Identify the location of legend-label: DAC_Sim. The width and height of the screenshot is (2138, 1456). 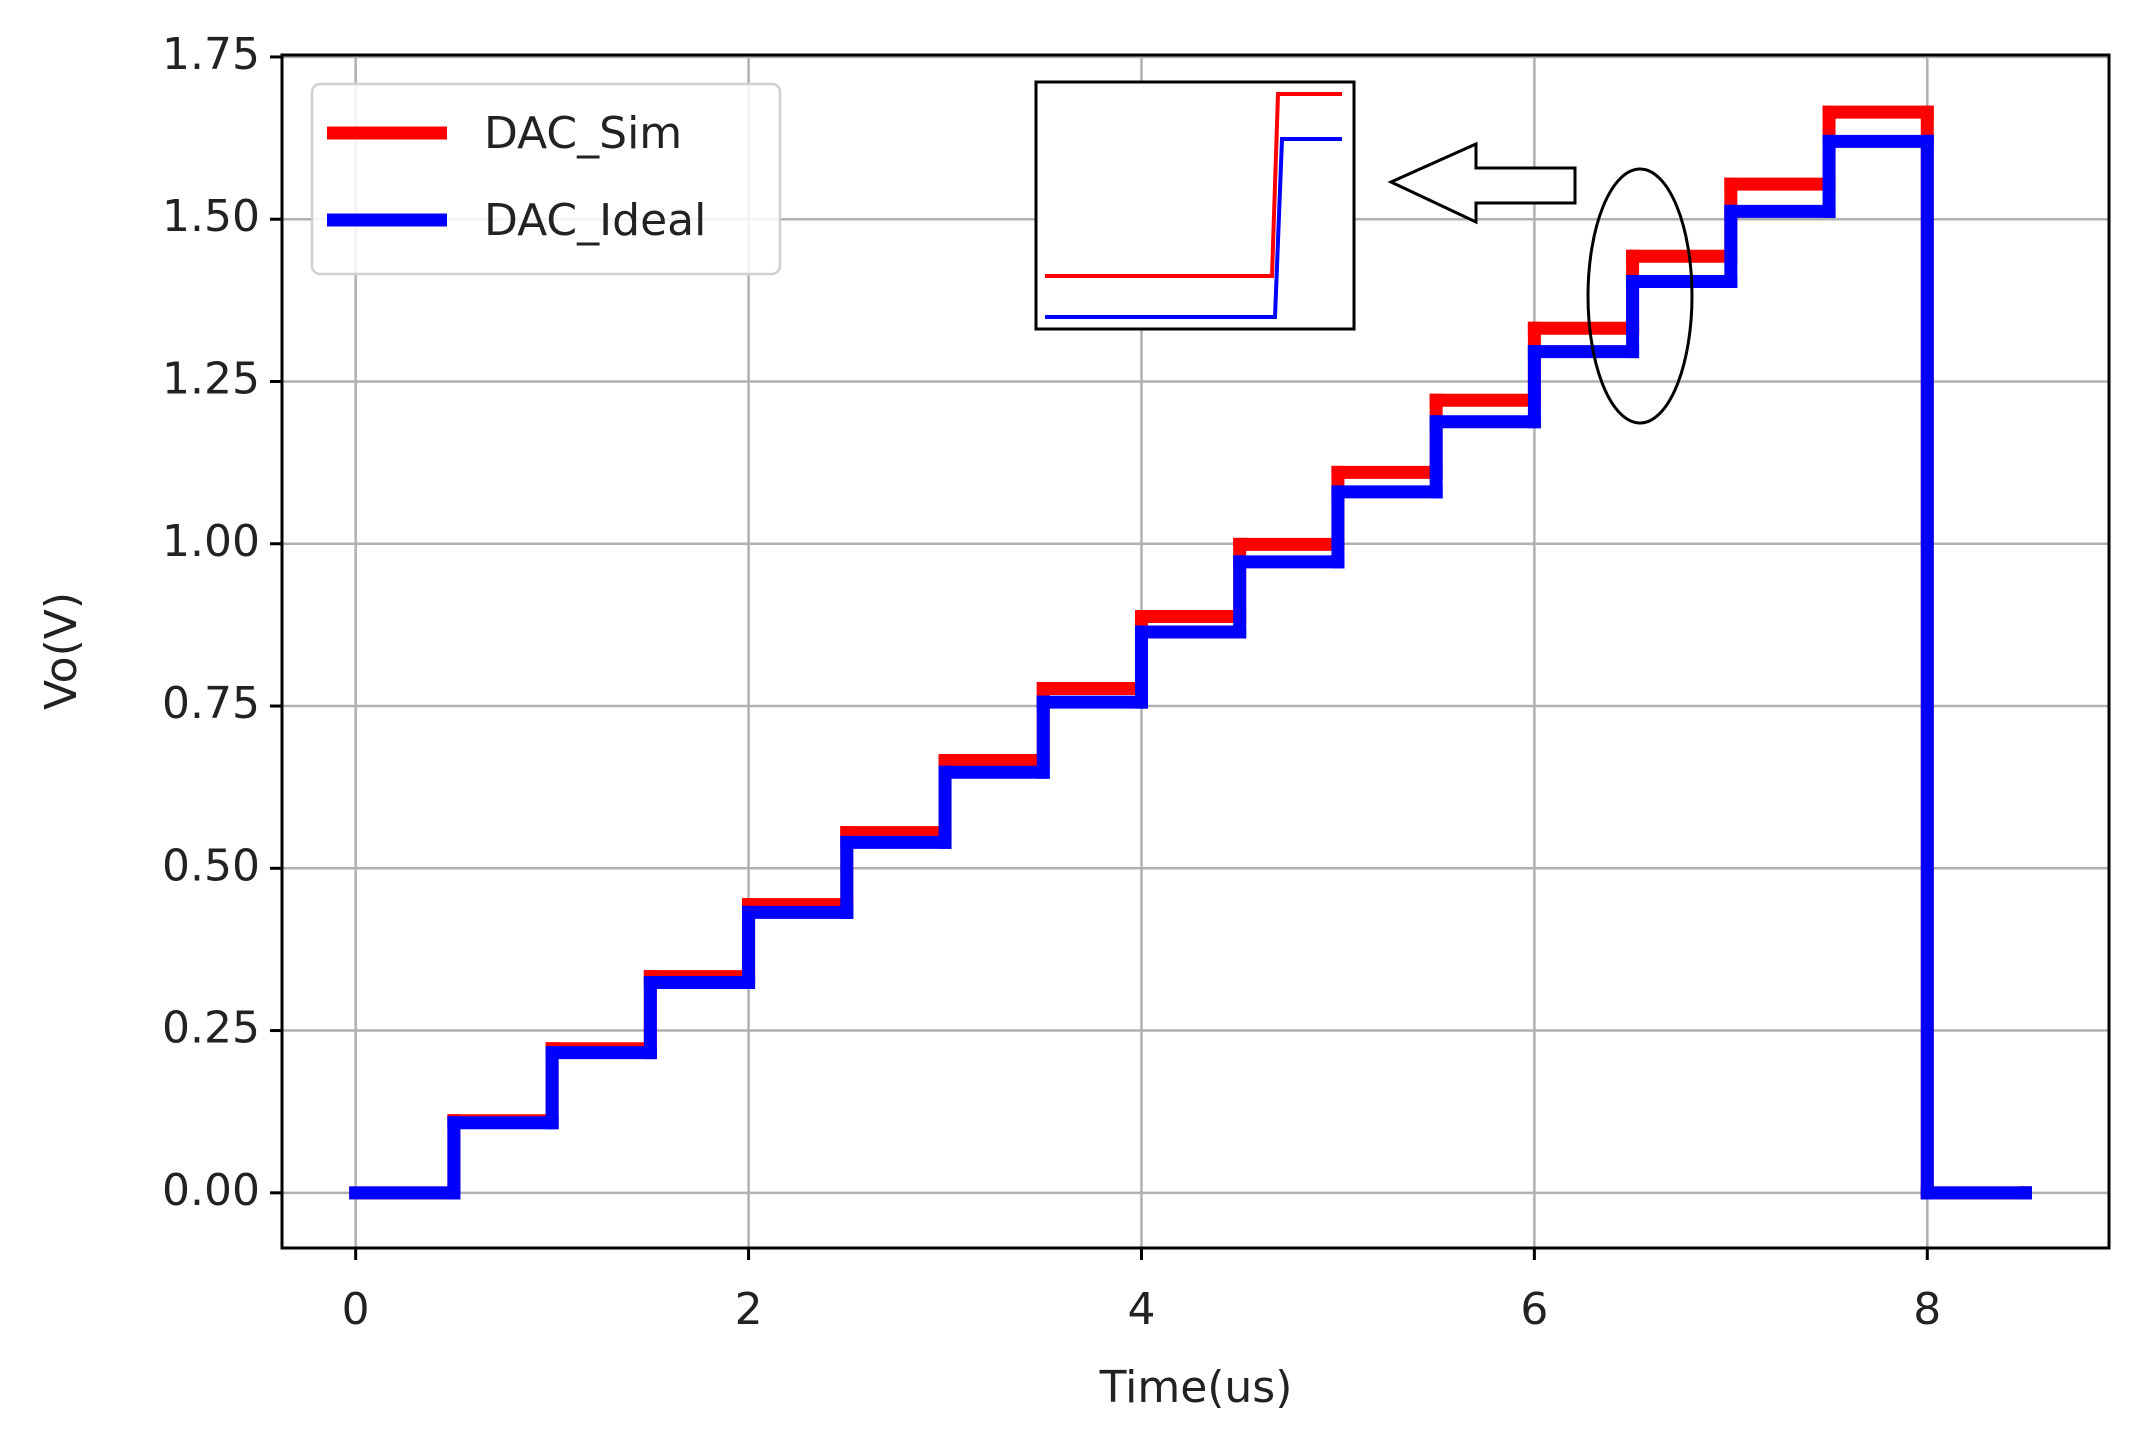
(583, 133).